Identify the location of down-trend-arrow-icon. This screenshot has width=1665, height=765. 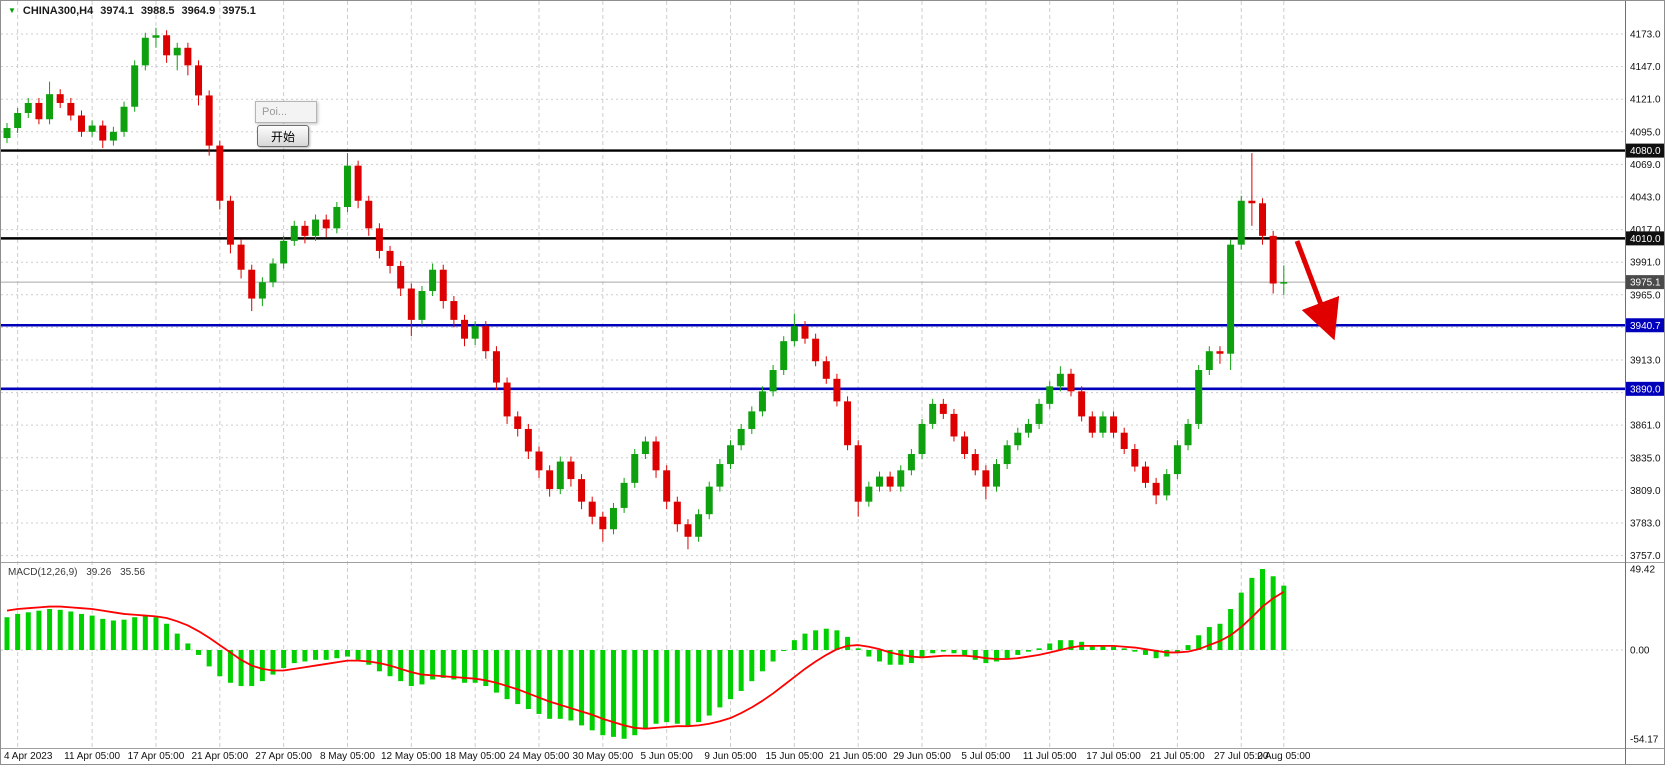
(1317, 290).